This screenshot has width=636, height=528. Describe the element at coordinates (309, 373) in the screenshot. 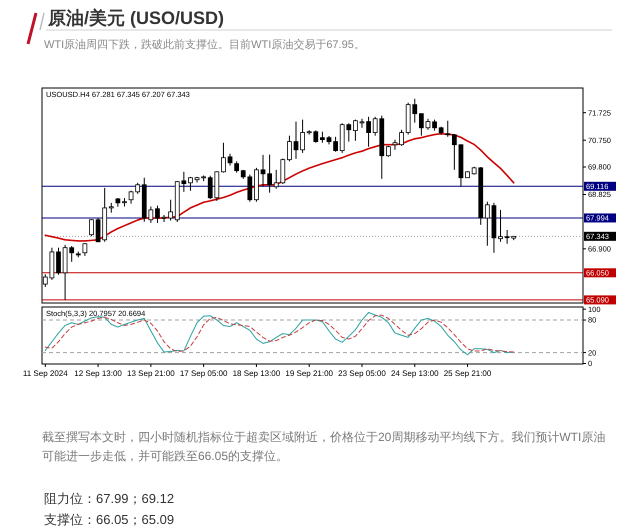

I see `x-tick-label: 19 Sep 21:00` at that location.